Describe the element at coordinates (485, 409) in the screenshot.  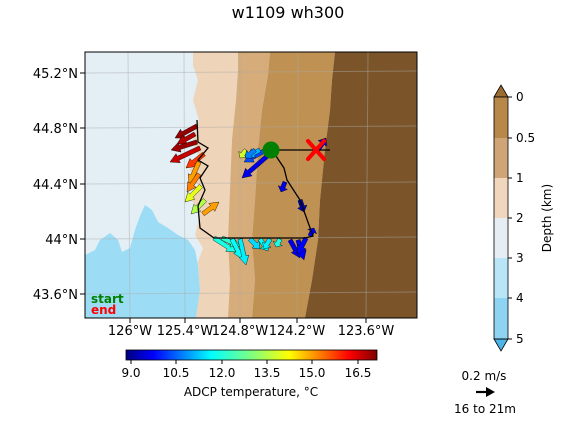
I see `depth-range-label: 16 to 21m` at that location.